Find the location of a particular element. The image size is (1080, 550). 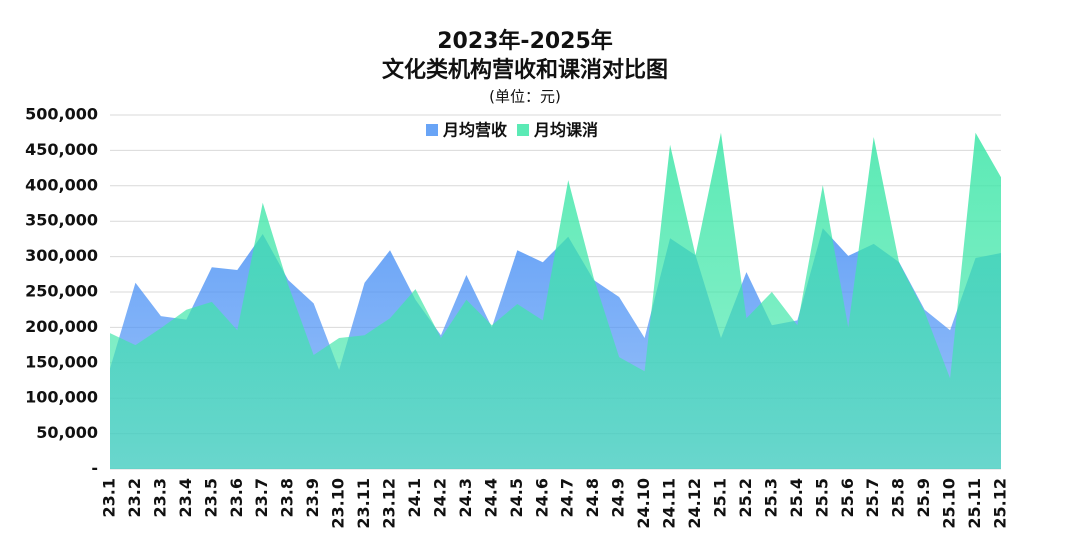

x-tick-label: 23.4 is located at coordinates (185, 497).